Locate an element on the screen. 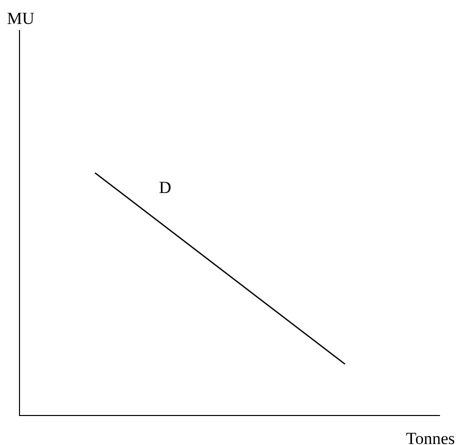  text: MU is located at coordinates (20, 18).